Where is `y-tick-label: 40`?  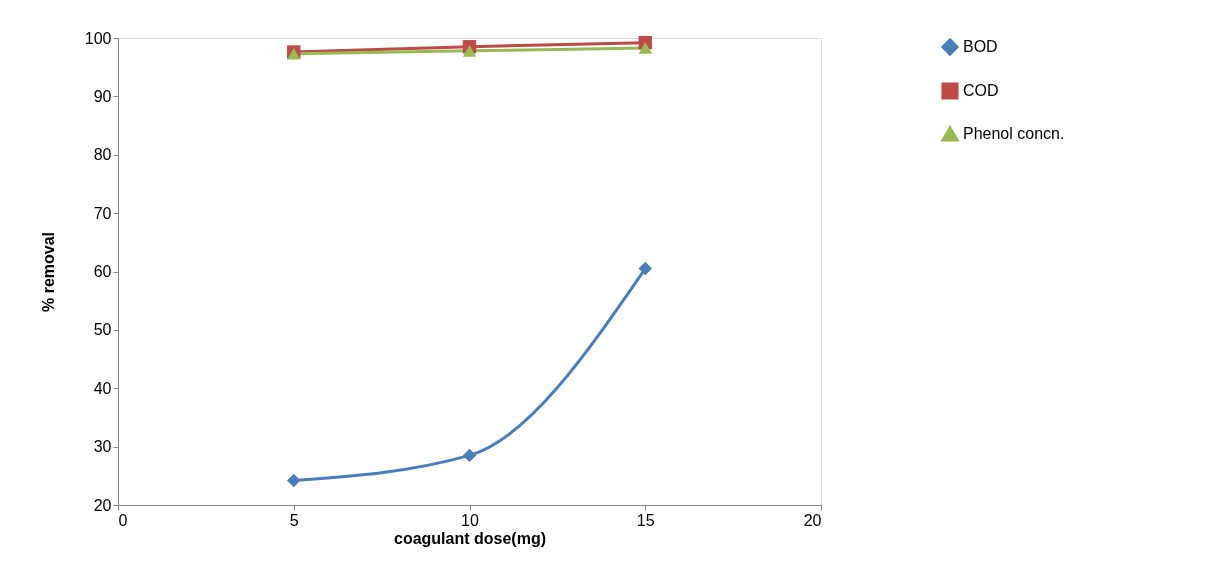
y-tick-label: 40 is located at coordinates (102, 388).